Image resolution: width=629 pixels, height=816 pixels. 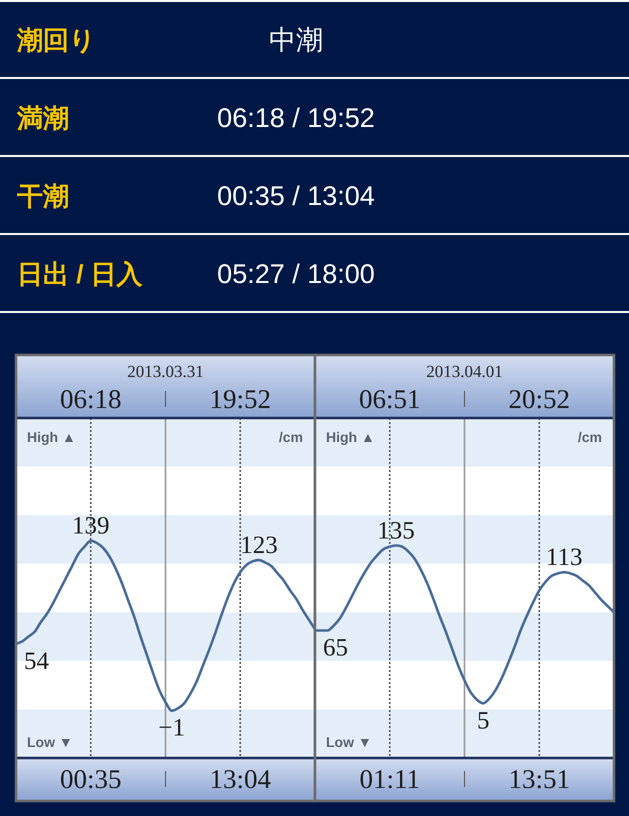 What do you see at coordinates (464, 371) in the screenshot?
I see `chart-title: 2013.04.01` at bounding box center [464, 371].